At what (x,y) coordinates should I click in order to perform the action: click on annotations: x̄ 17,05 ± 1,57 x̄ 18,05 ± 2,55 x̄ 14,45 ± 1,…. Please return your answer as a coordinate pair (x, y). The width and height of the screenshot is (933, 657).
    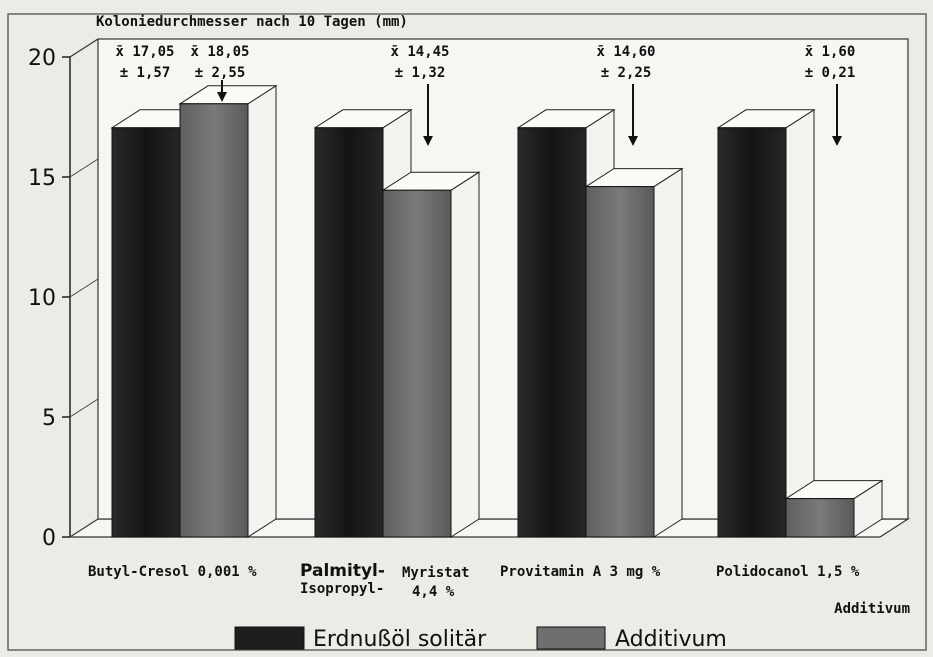
    Looking at the image, I should click on (485, 95).